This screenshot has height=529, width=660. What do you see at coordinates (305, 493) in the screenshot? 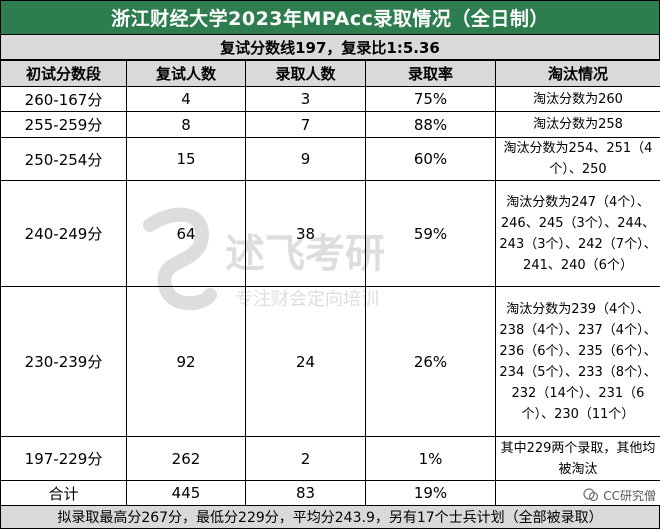
I see `cell-admitted: 83` at bounding box center [305, 493].